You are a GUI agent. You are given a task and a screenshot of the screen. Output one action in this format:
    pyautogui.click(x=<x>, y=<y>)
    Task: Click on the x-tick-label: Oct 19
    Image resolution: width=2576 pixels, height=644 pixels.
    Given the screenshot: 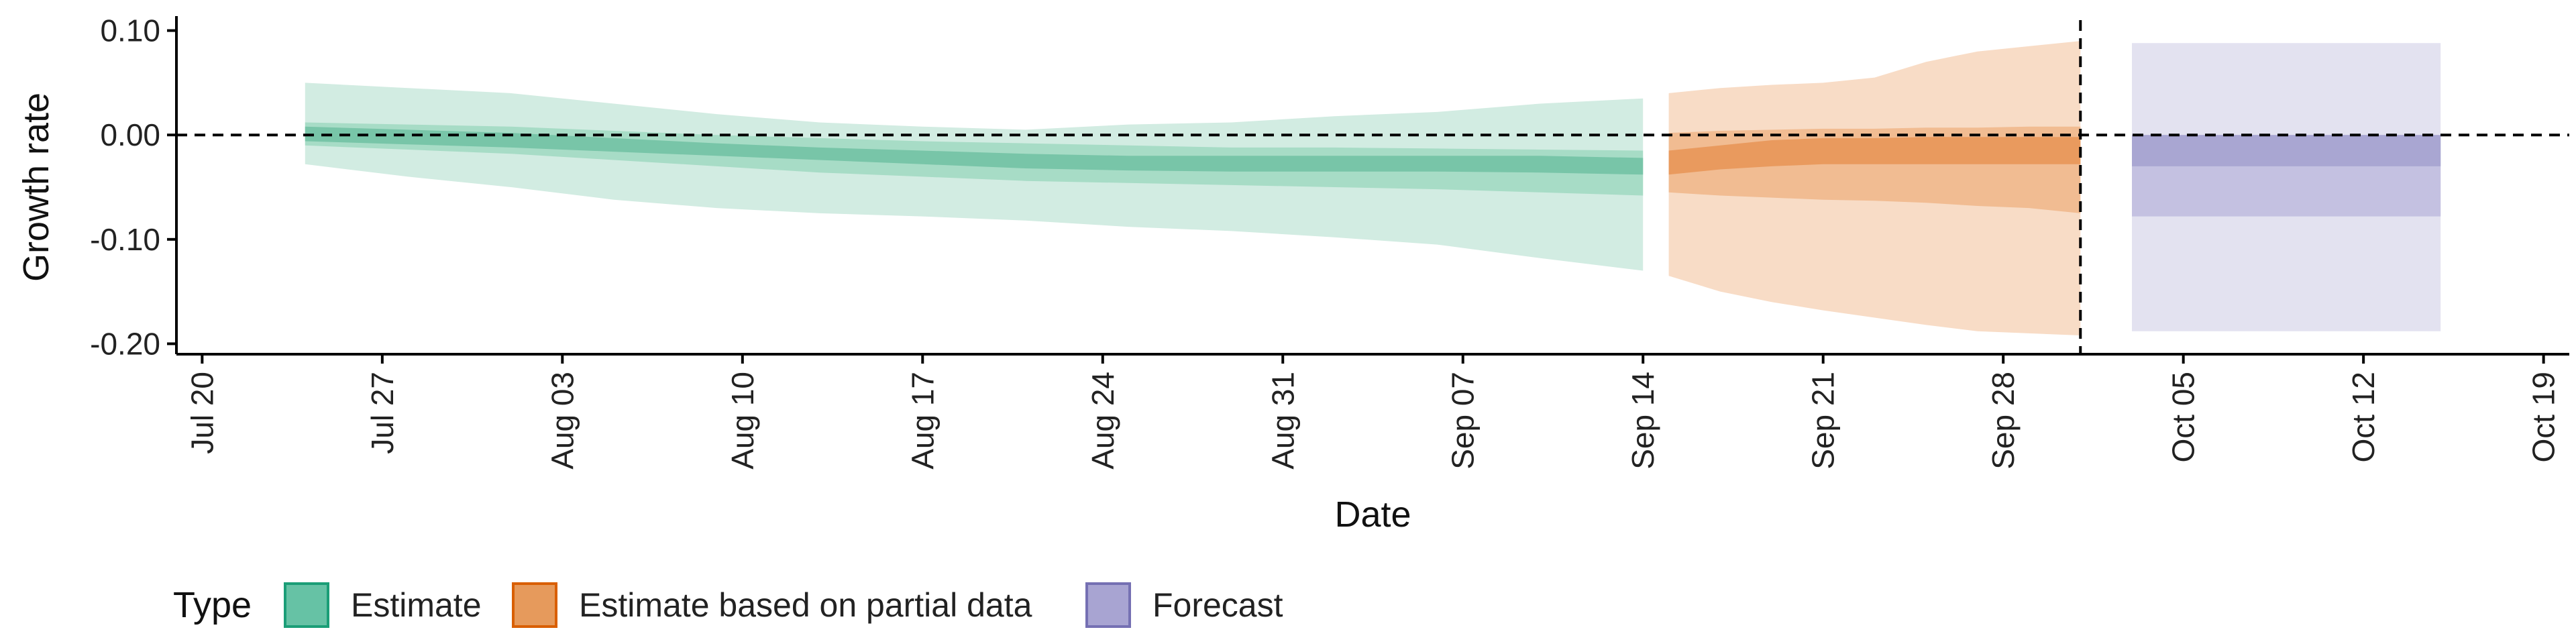 What is the action you would take?
    pyautogui.click(x=2543, y=417)
    